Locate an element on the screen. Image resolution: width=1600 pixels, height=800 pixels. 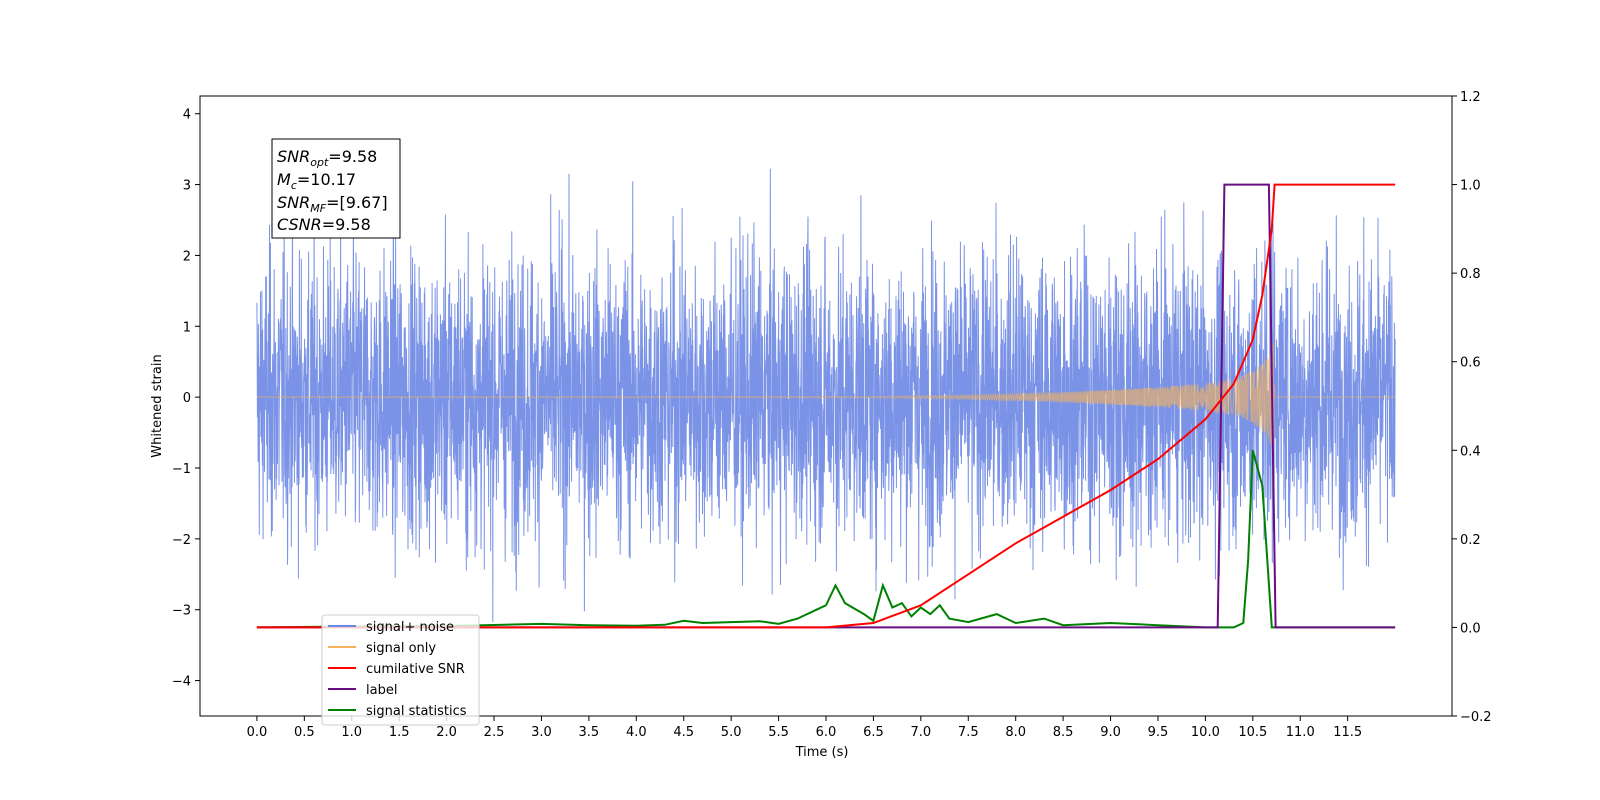
y2-tick-label: −0.2 is located at coordinates (1476, 717).